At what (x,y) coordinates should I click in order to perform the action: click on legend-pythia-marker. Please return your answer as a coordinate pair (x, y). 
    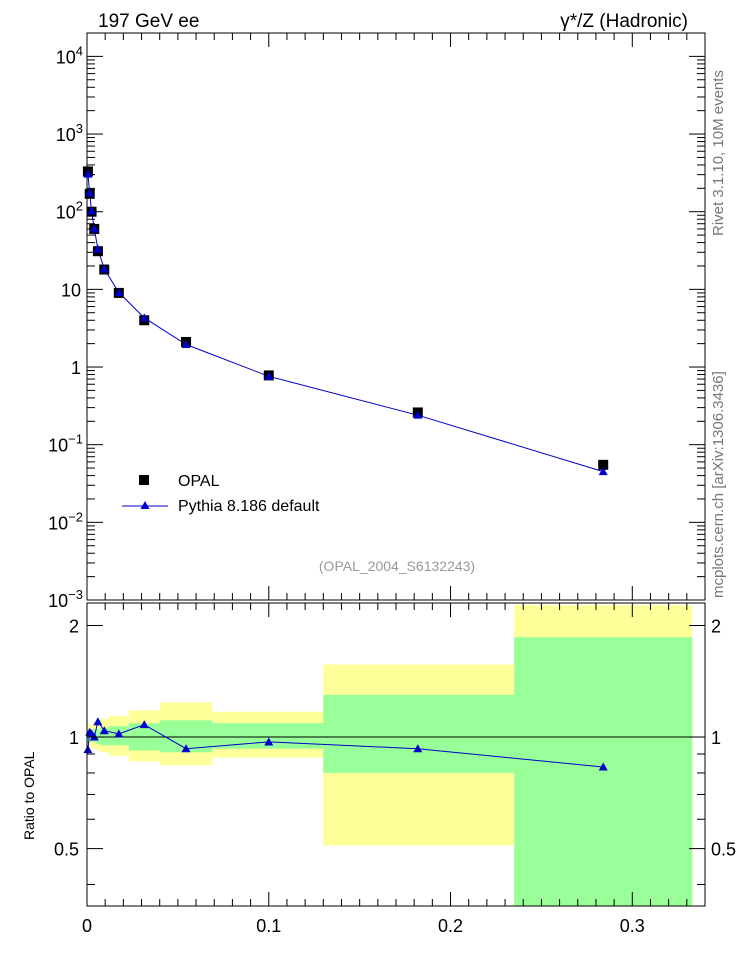
    Looking at the image, I should click on (145, 505).